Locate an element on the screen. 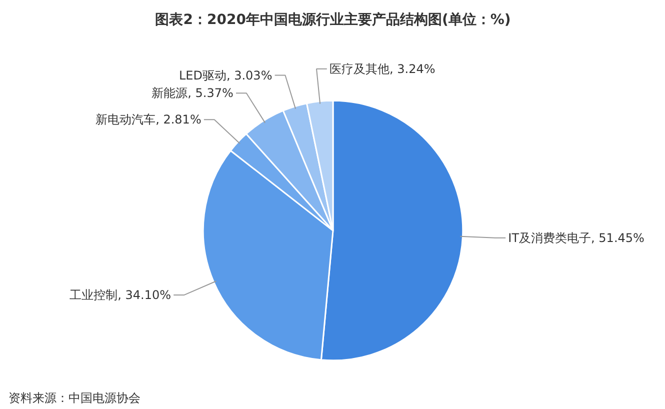 The image size is (665, 409). slice-label: 新能源, 5.37% is located at coordinates (193, 93).